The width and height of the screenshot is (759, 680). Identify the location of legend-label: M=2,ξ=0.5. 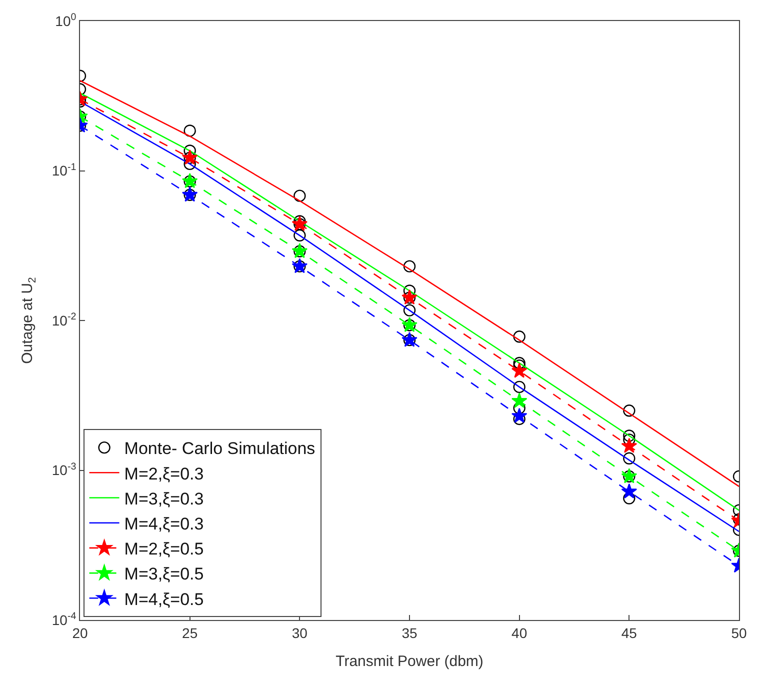
(164, 549).